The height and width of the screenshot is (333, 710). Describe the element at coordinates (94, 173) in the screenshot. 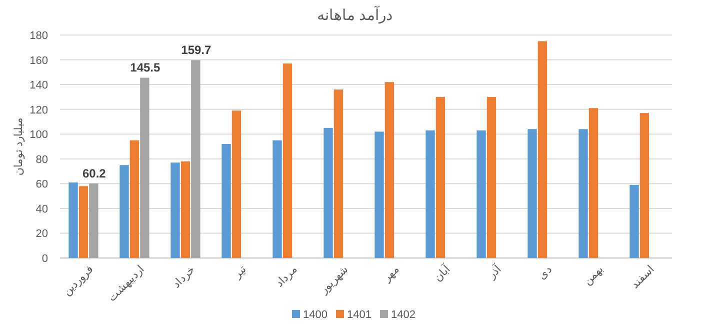

I see `data-label: 60.2` at that location.